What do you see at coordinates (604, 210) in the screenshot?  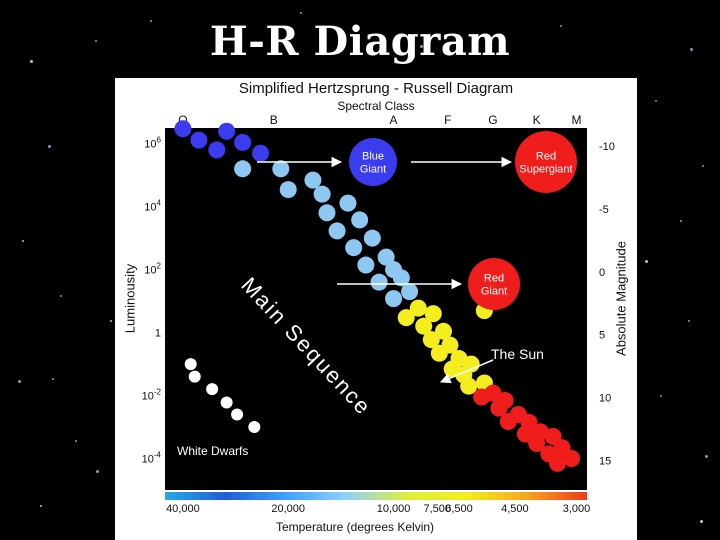 I see `magnitude-tick: -5` at bounding box center [604, 210].